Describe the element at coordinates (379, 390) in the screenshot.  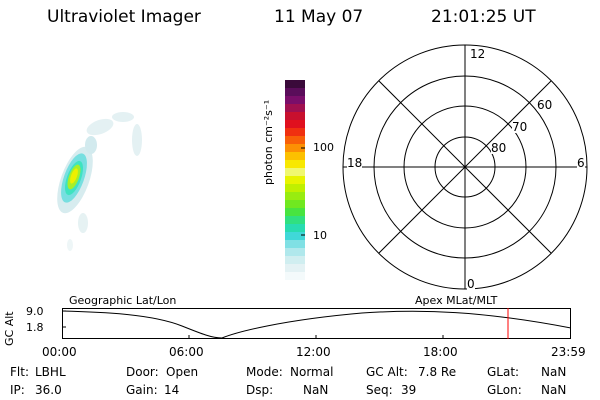
I see `seq-label: Seq:` at that location.